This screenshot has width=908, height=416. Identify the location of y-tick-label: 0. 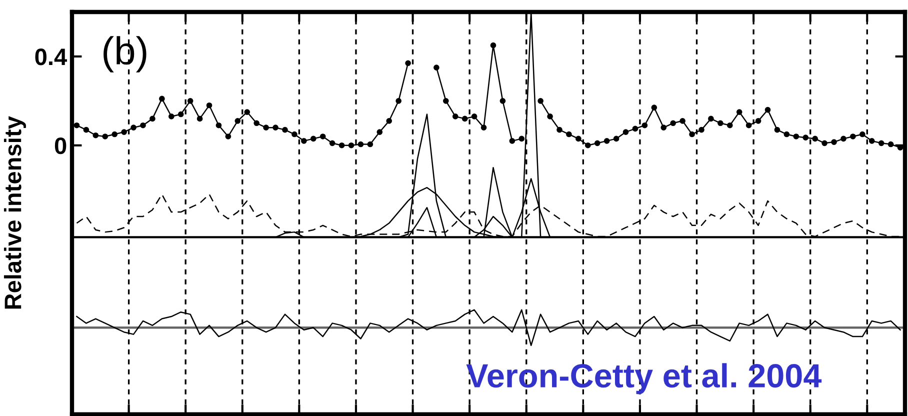
(60, 145).